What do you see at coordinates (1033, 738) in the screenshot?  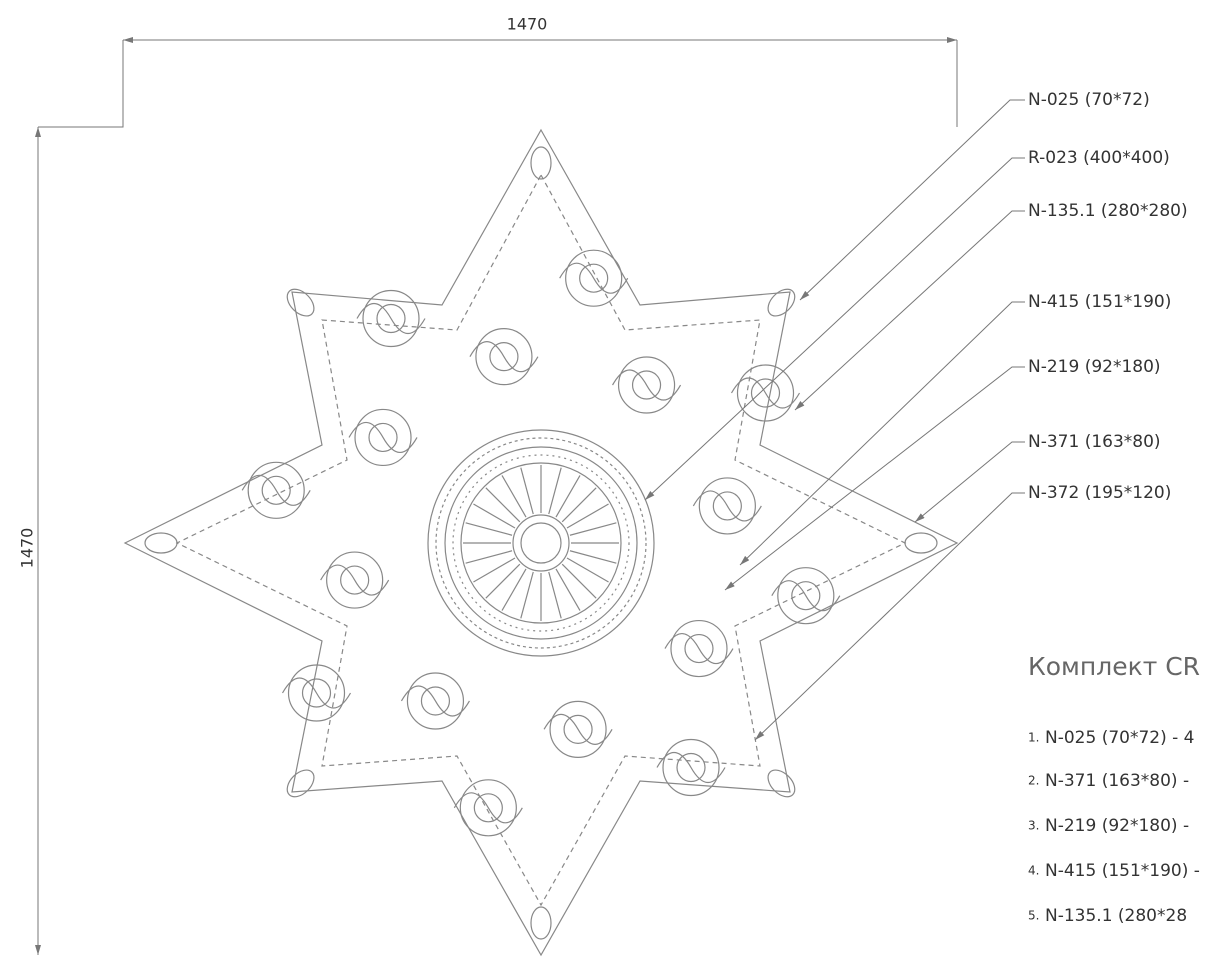 I see `item-number: 1.` at bounding box center [1033, 738].